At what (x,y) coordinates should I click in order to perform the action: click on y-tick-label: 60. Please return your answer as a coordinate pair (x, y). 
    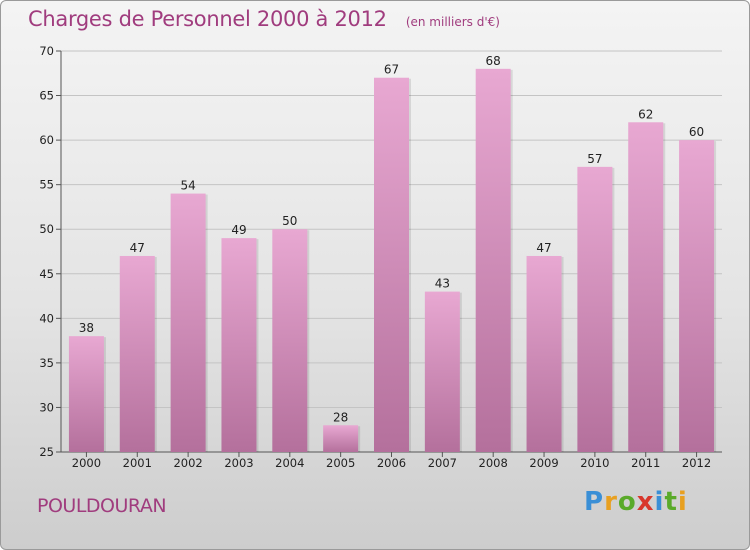
    Looking at the image, I should click on (46, 140).